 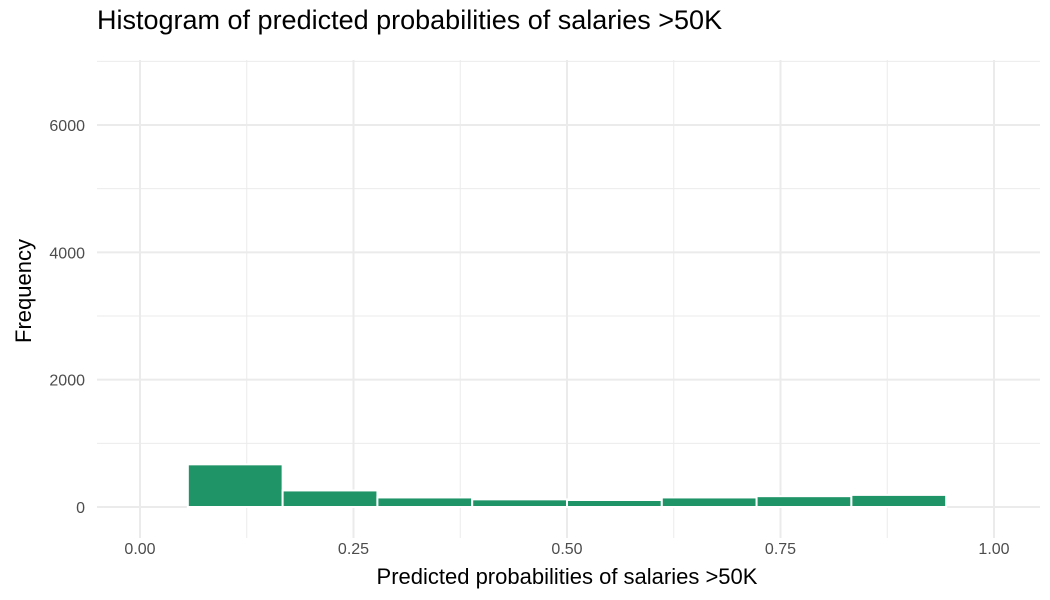 I want to click on x-tick-label: 0.75, so click(x=780, y=549).